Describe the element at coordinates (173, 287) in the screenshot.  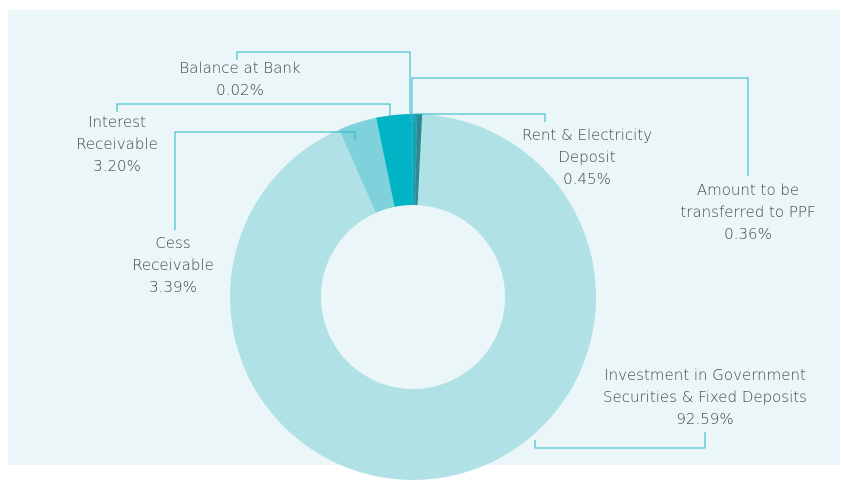
I see `slice-value: 3.39%` at that location.